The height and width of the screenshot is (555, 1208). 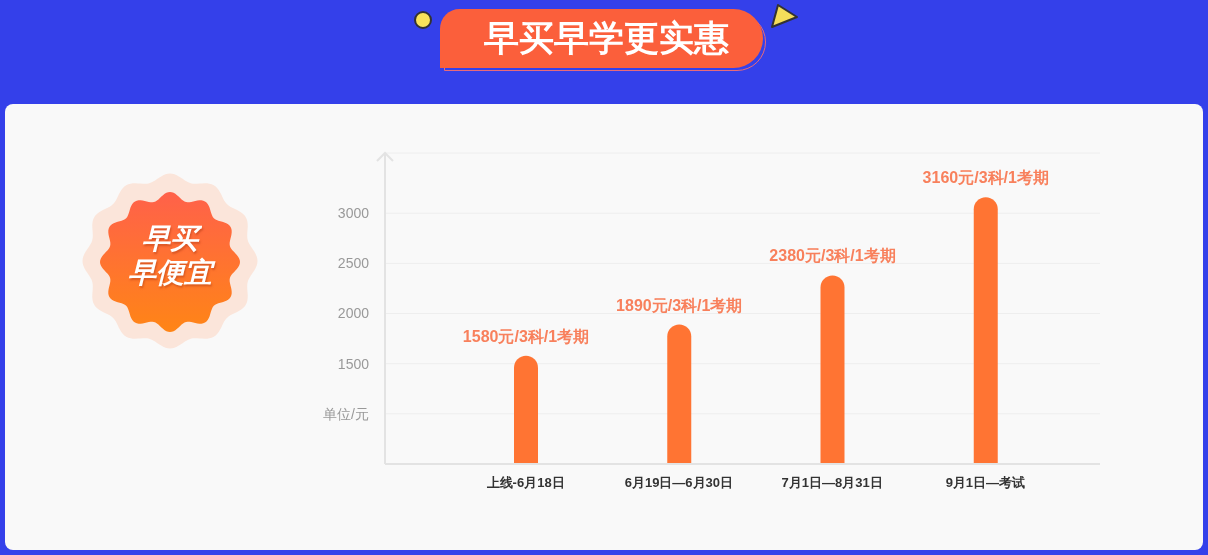 I want to click on y-tick-label: 3000, so click(x=353, y=213).